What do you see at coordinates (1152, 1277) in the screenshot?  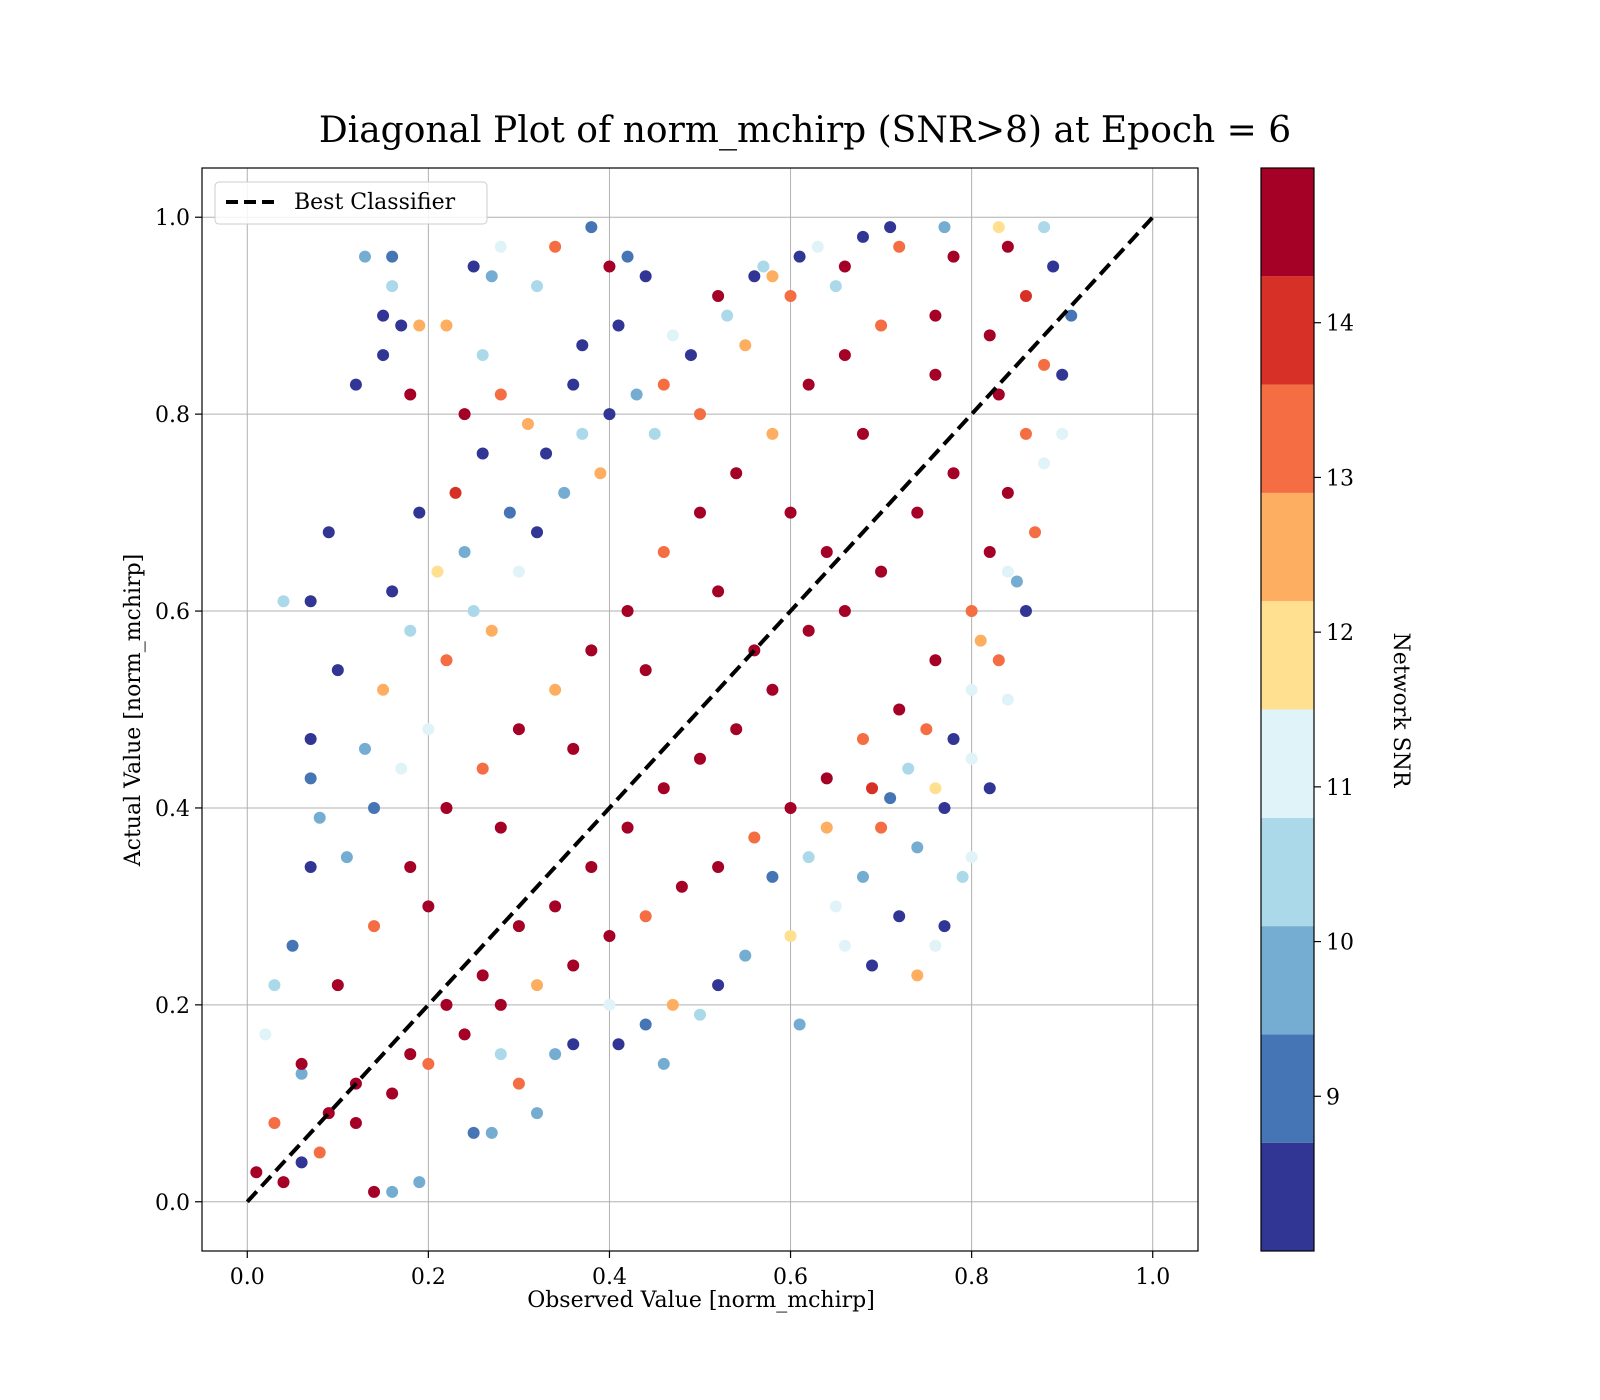 I see `x-tick-label: 1.0` at bounding box center [1152, 1277].